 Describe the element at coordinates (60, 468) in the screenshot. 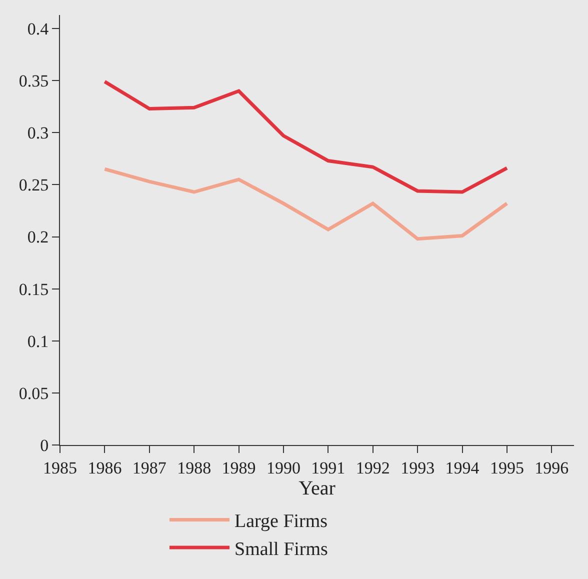

I see `x-tick-label: 1985` at that location.